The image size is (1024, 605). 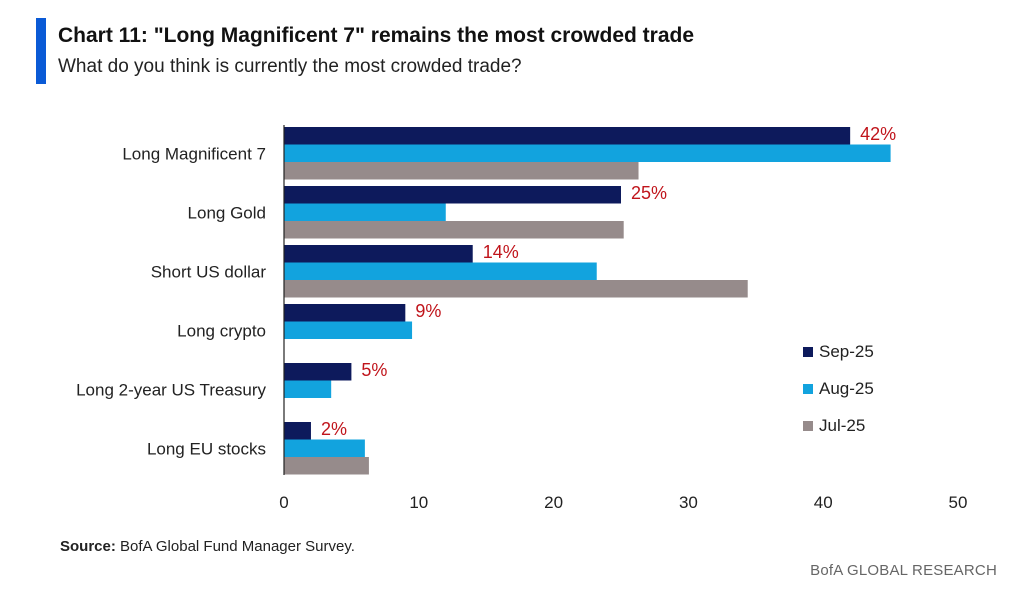 What do you see at coordinates (846, 388) in the screenshot?
I see `legend-label-aug-25: Aug-25` at bounding box center [846, 388].